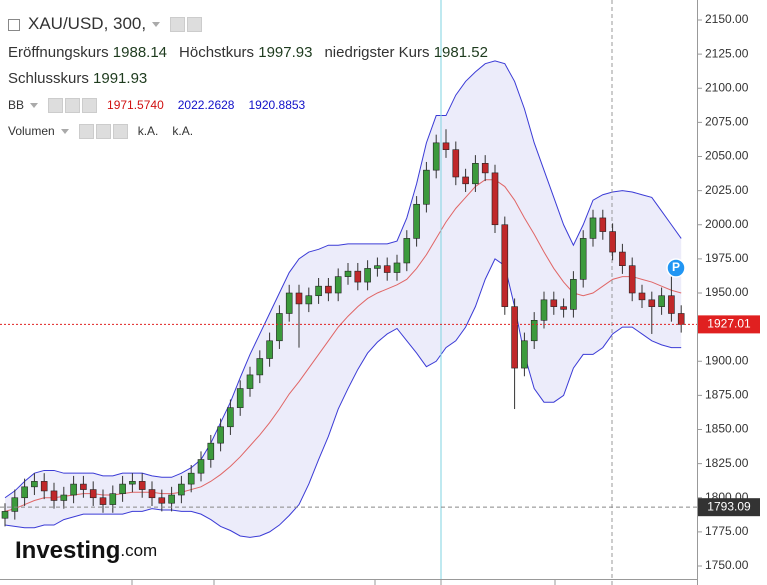 The image size is (767, 585). I want to click on label: Höchstkurs, so click(217, 52).